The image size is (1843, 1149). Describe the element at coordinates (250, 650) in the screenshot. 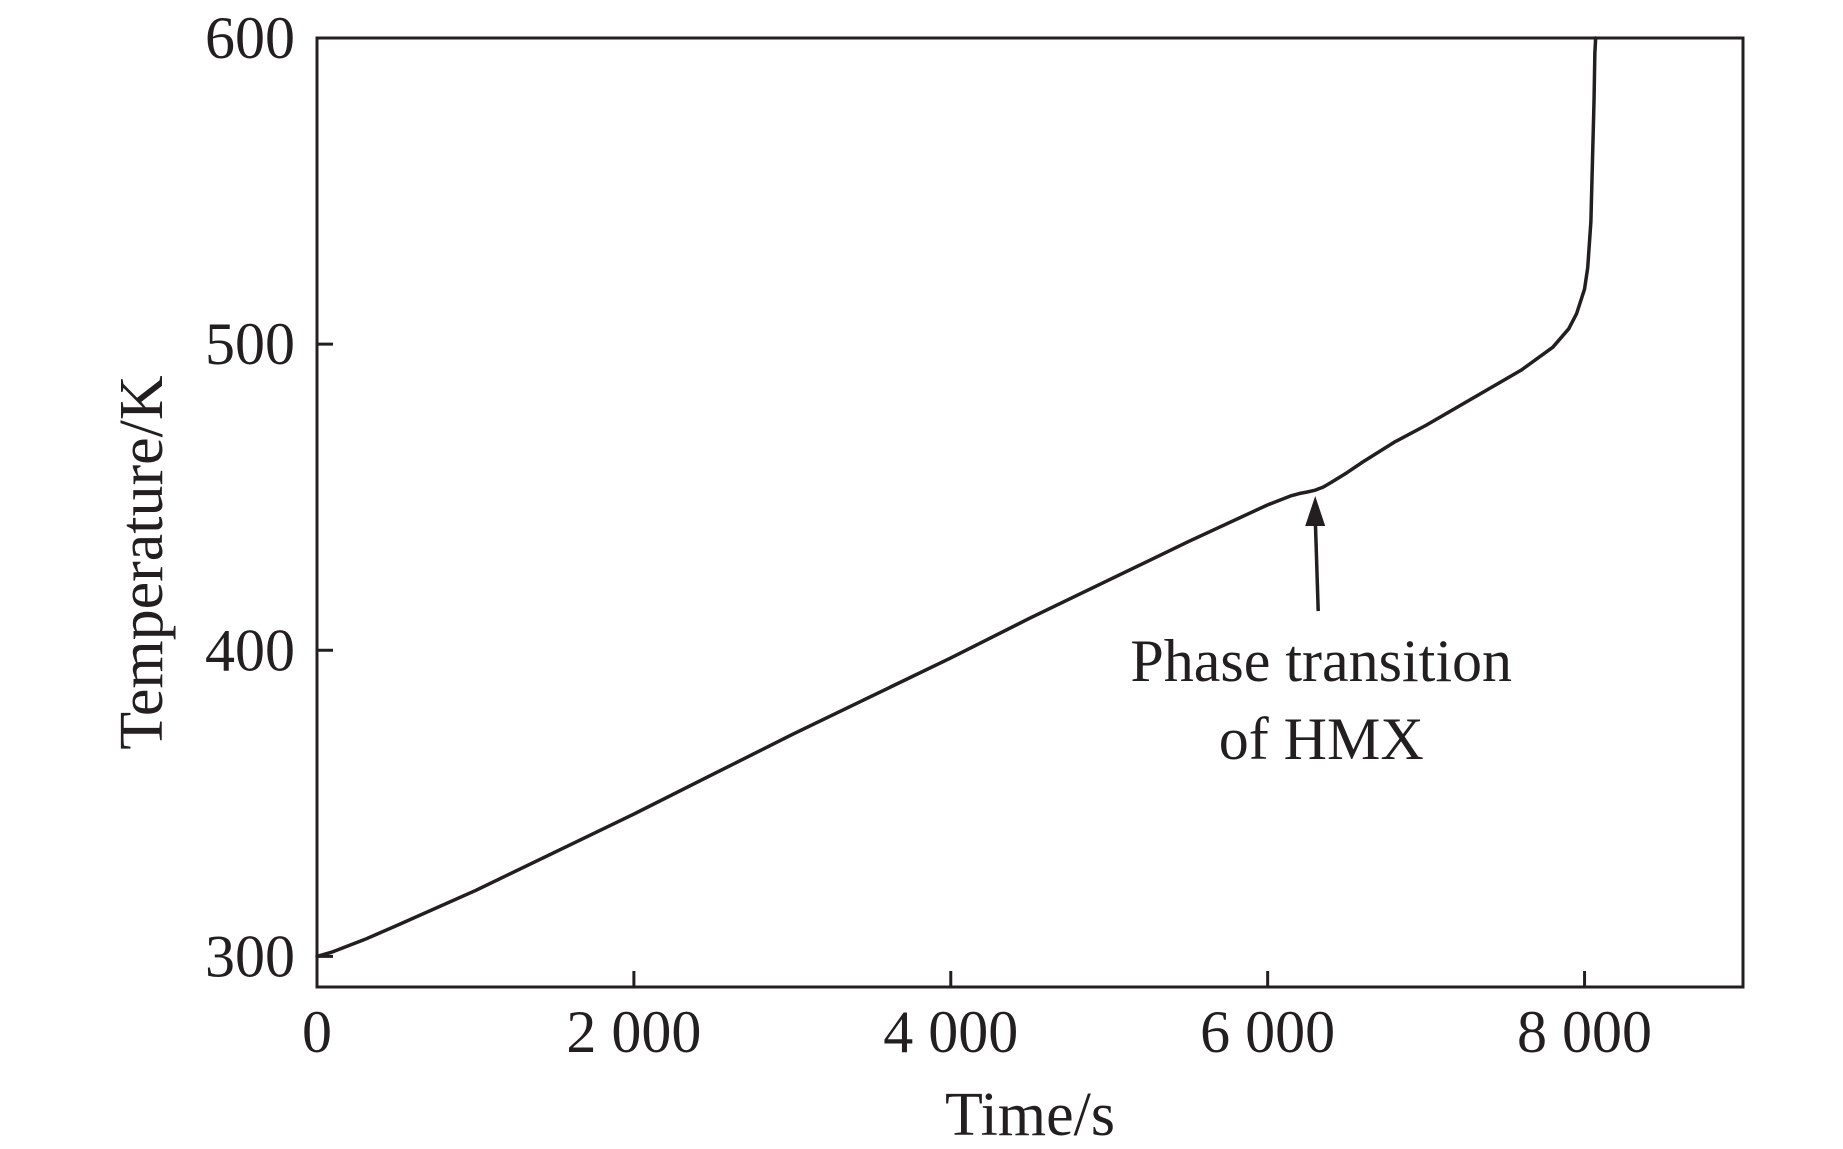

I see `y-tick-label: 400` at that location.